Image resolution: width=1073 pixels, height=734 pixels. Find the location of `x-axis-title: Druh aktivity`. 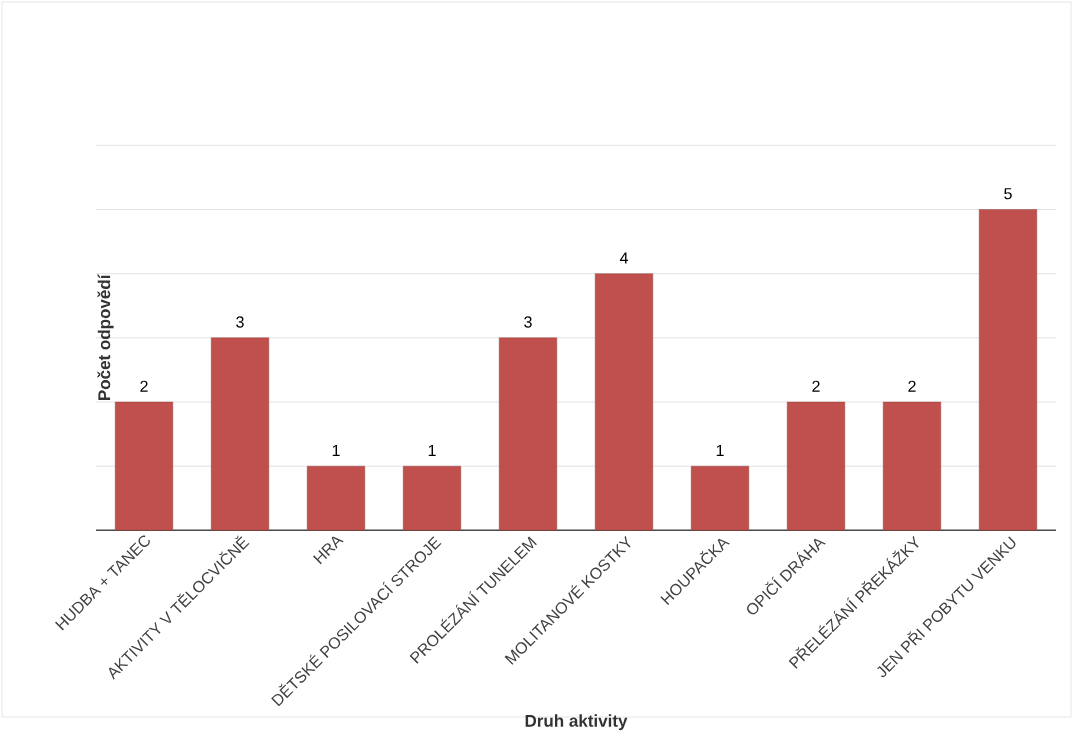

x-axis-title: Druh aktivity is located at coordinates (576, 722).